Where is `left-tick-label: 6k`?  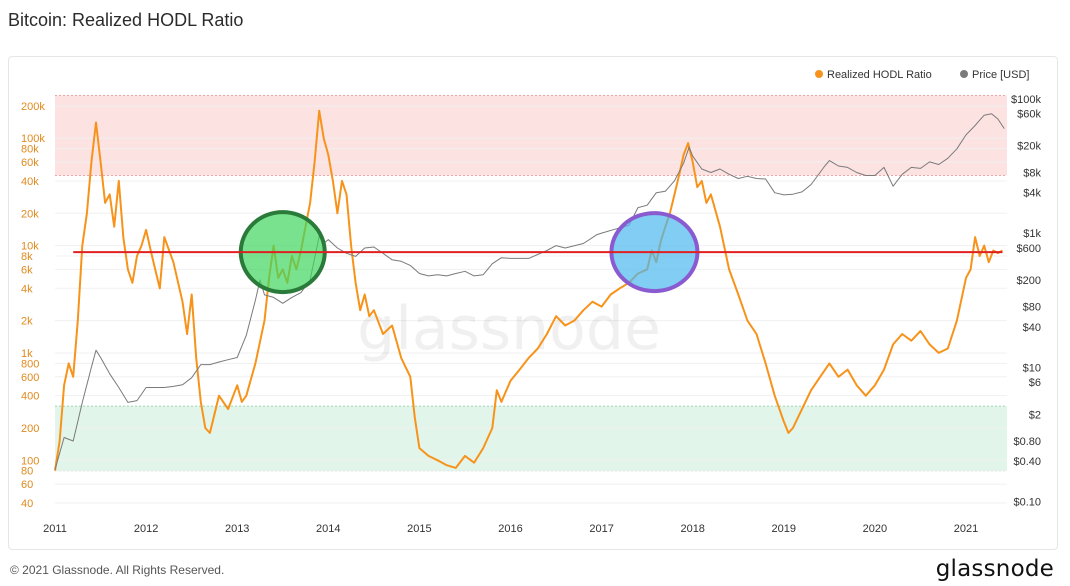
left-tick-label: 6k is located at coordinates (27, 270).